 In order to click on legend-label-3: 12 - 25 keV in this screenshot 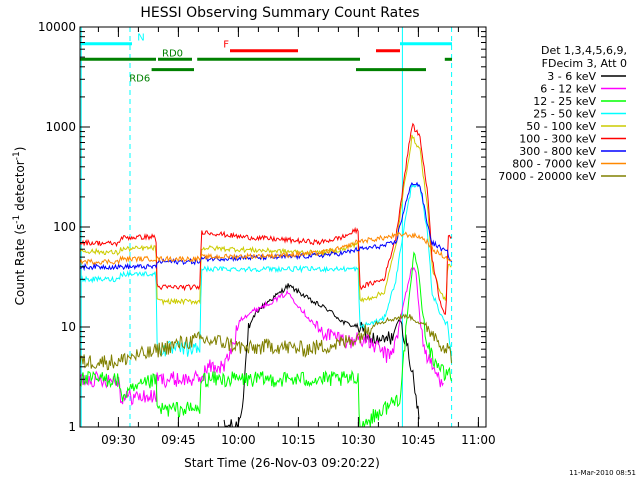, I will do `click(564, 101)`.